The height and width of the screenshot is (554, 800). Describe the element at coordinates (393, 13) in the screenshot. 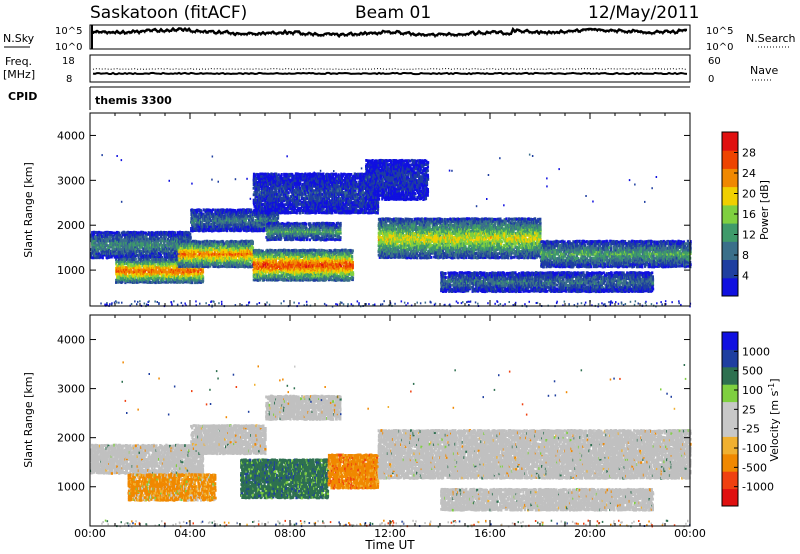

I see `beam-title: Beam 01` at that location.